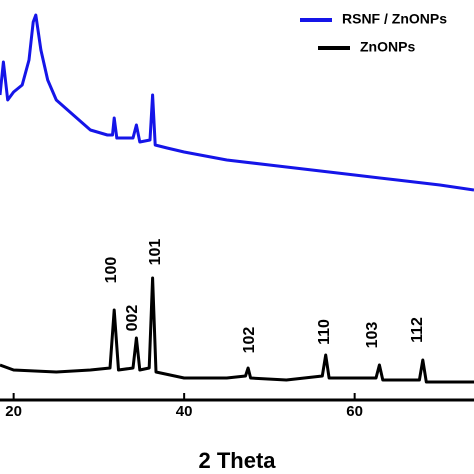 The image size is (474, 474). What do you see at coordinates (372, 335) in the screenshot?
I see `peak-label: 103` at bounding box center [372, 335].